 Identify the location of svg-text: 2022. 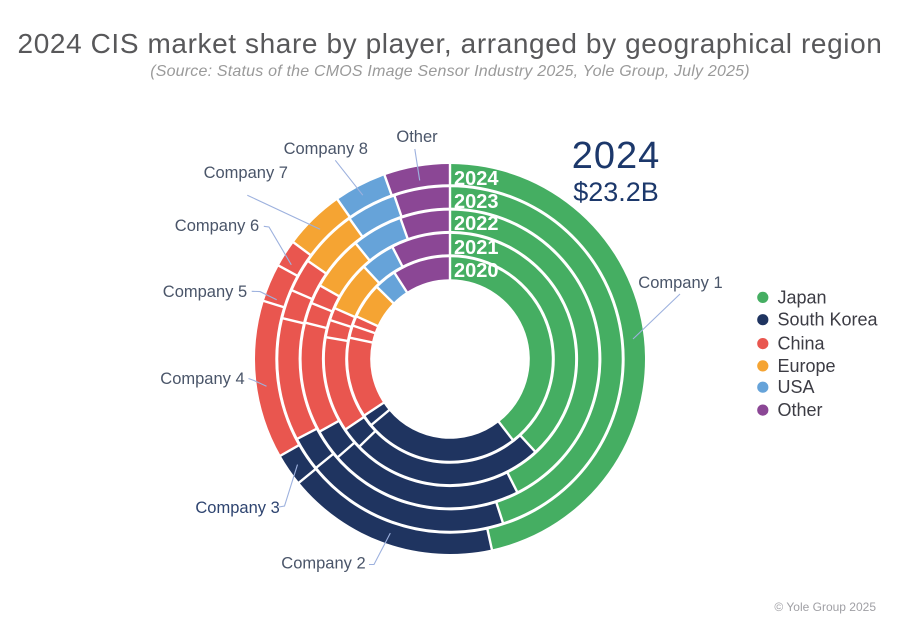
(476, 224).